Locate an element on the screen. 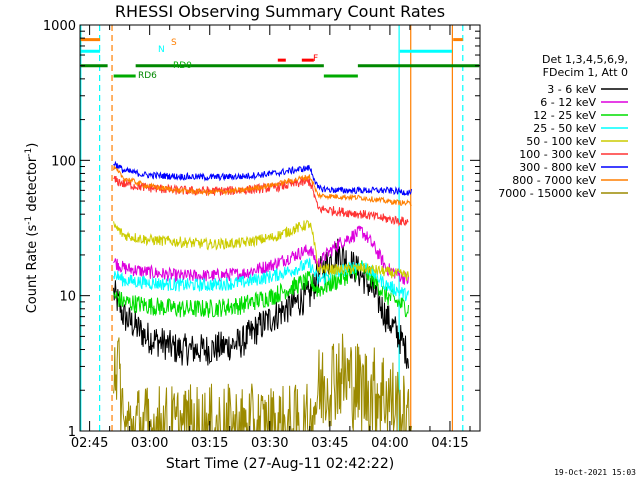 The width and height of the screenshot is (640, 480). y-tick-label-1: 10 is located at coordinates (67, 297).